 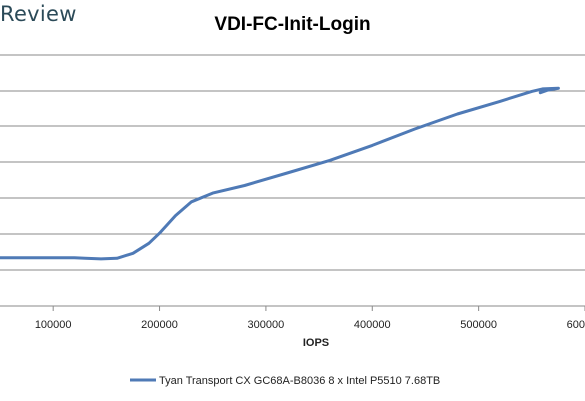 I want to click on x-tick-label: 300000, so click(x=266, y=325).